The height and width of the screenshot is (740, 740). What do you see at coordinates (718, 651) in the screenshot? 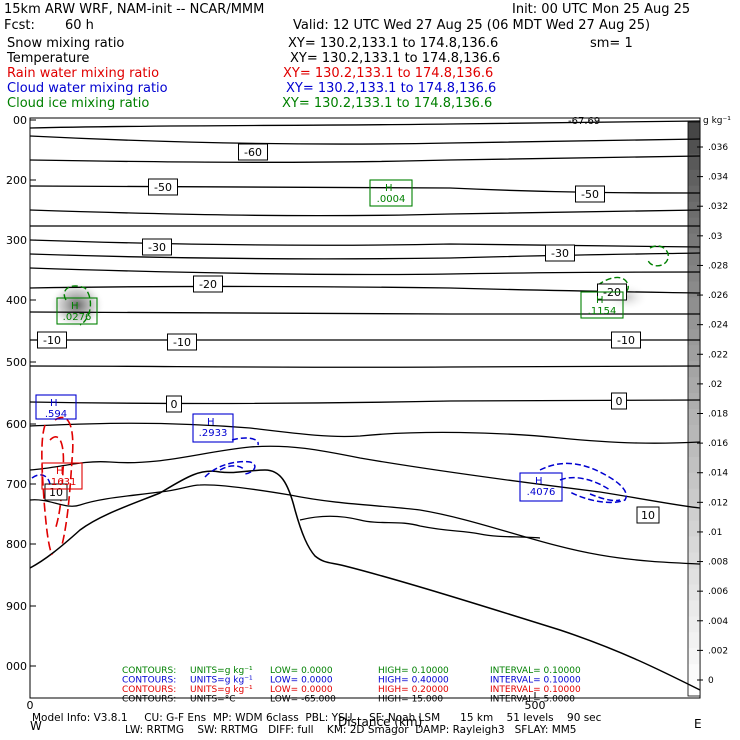
I see `colorbar-tick-label: .002` at bounding box center [718, 651].